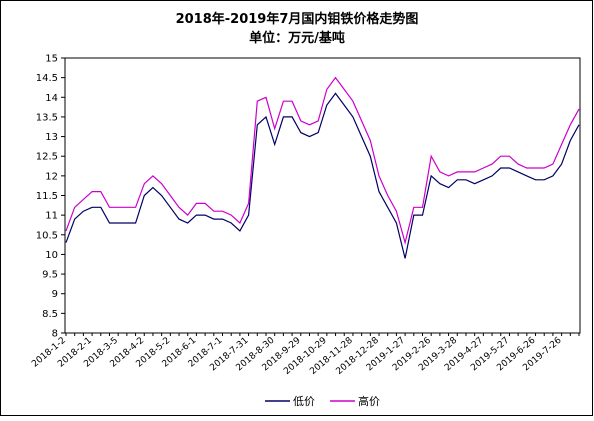 This screenshot has width=594, height=421. I want to click on chart-title: 2018年-2019年7月国内钼铁价格走势图, so click(297, 19).